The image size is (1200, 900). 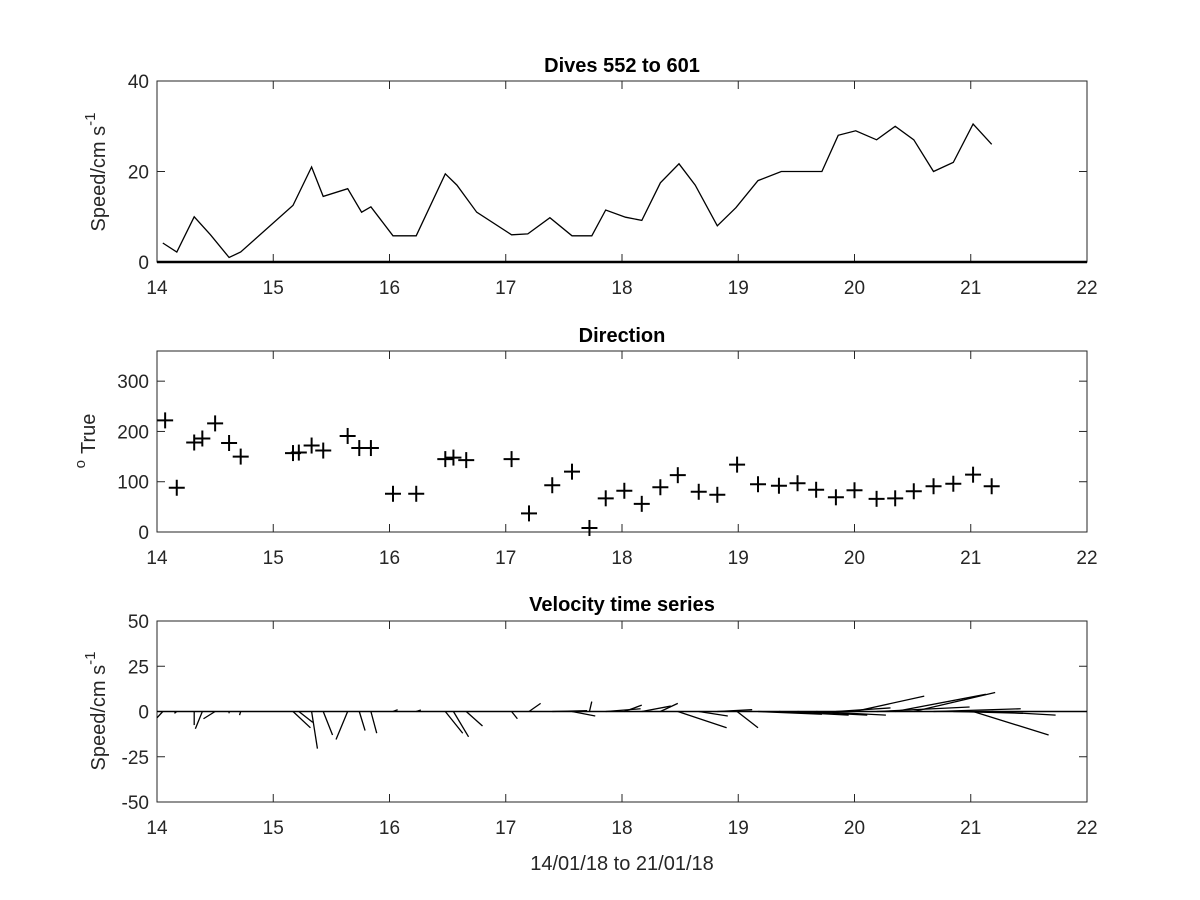 I want to click on speed-ytick-label: 20, so click(x=138, y=173).